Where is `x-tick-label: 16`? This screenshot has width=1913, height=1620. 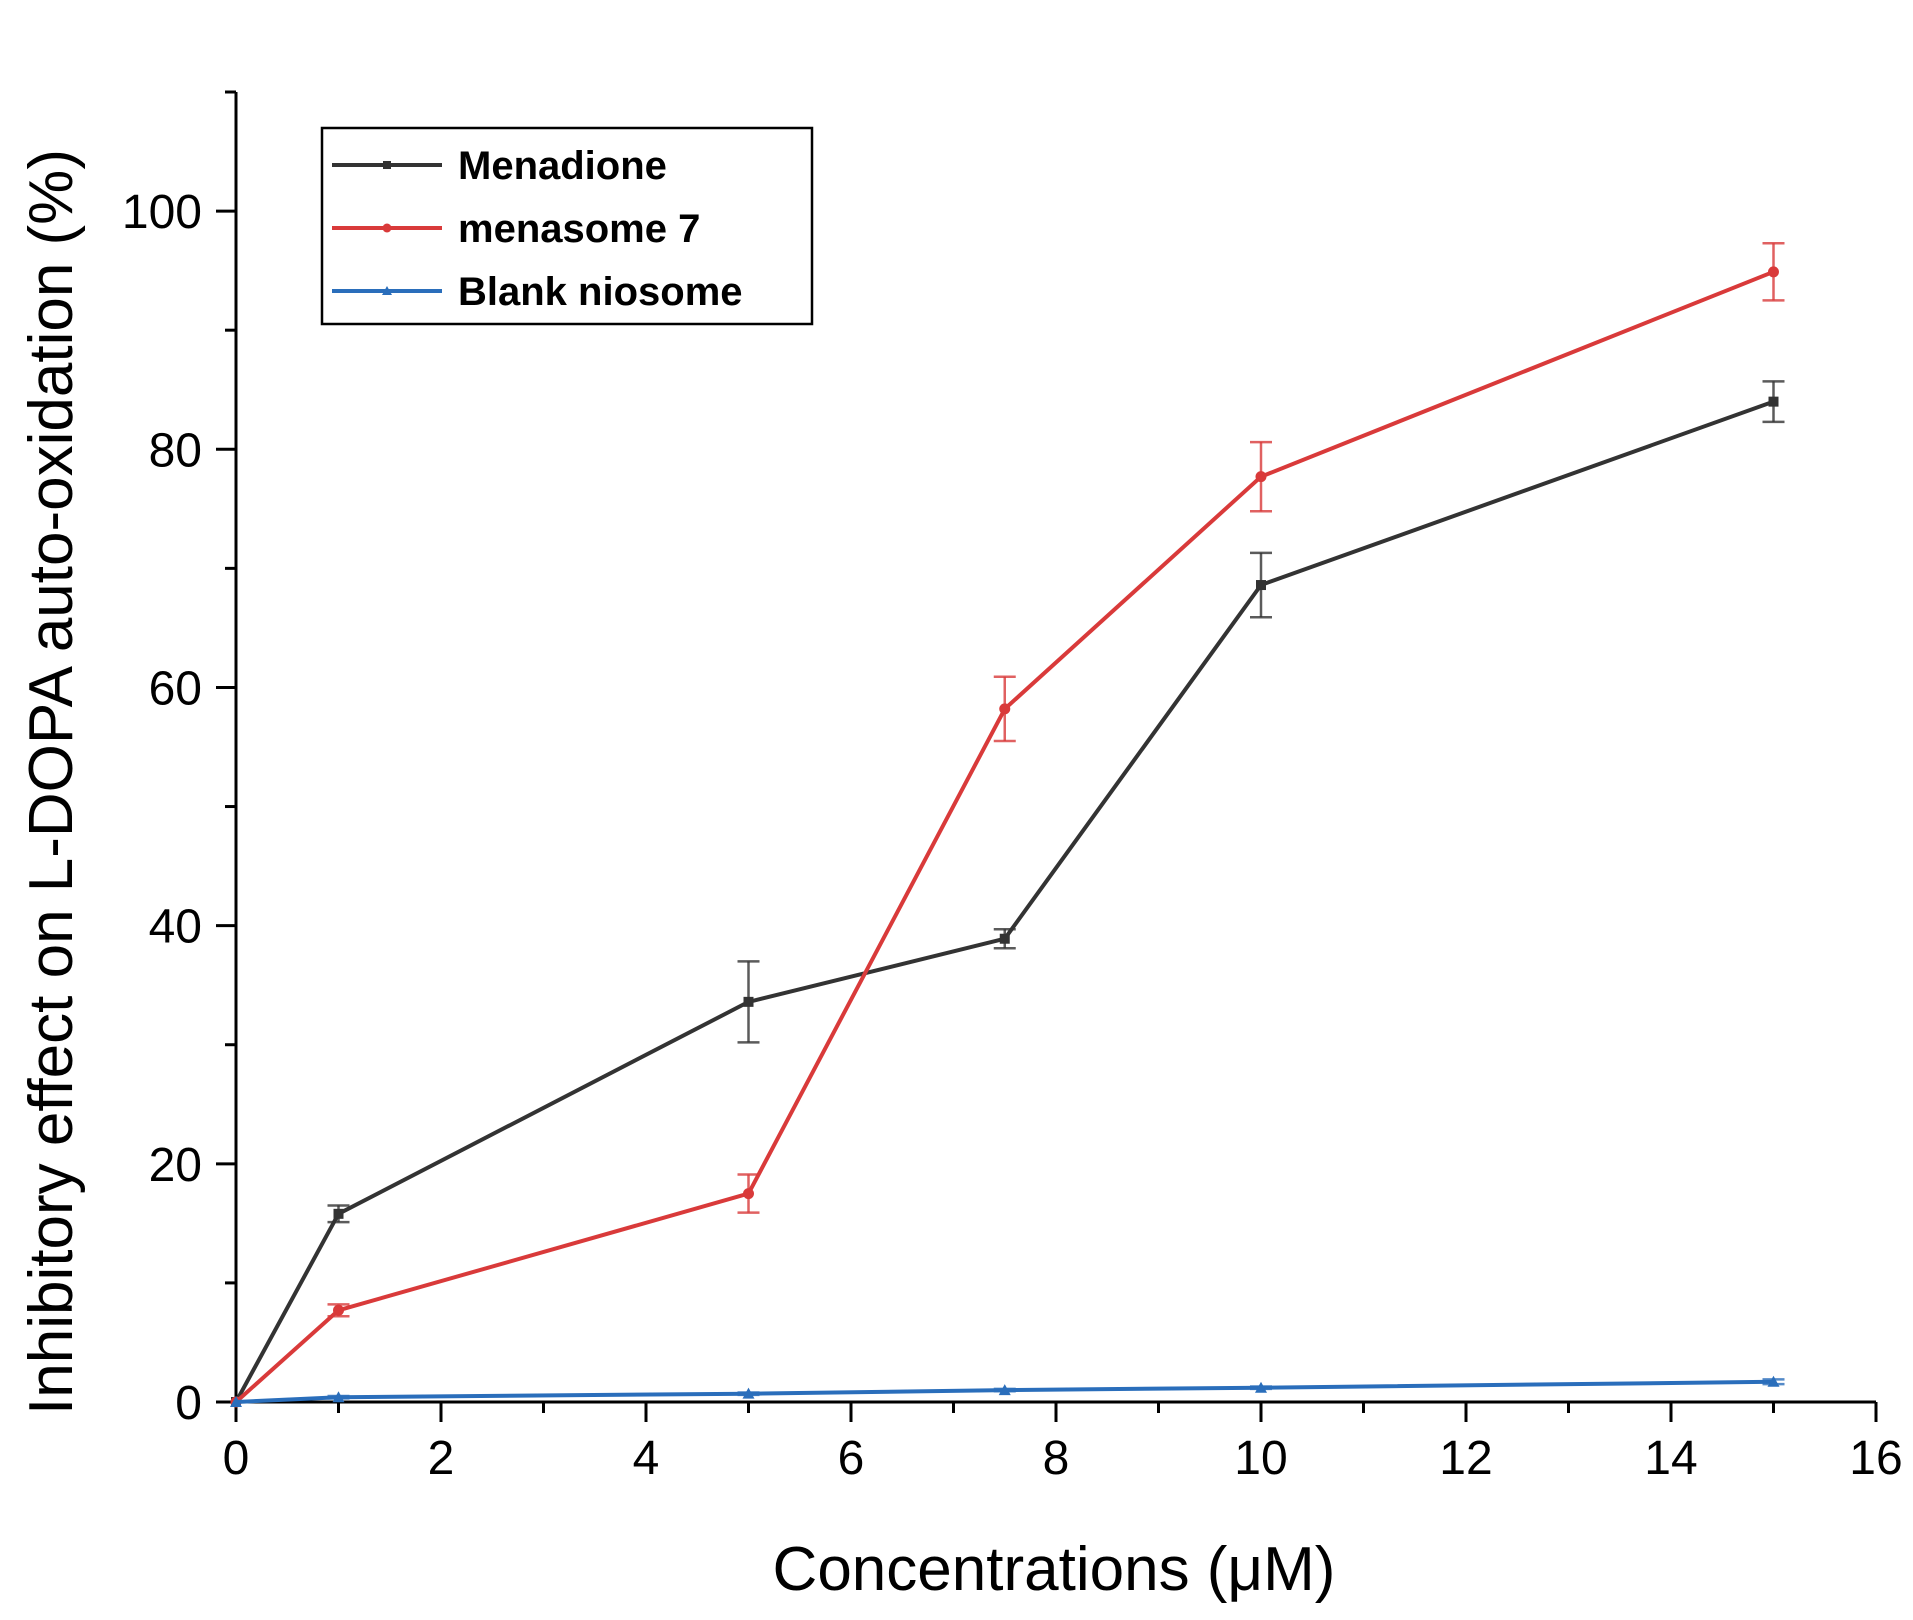 x-tick-label: 16 is located at coordinates (1875, 1458).